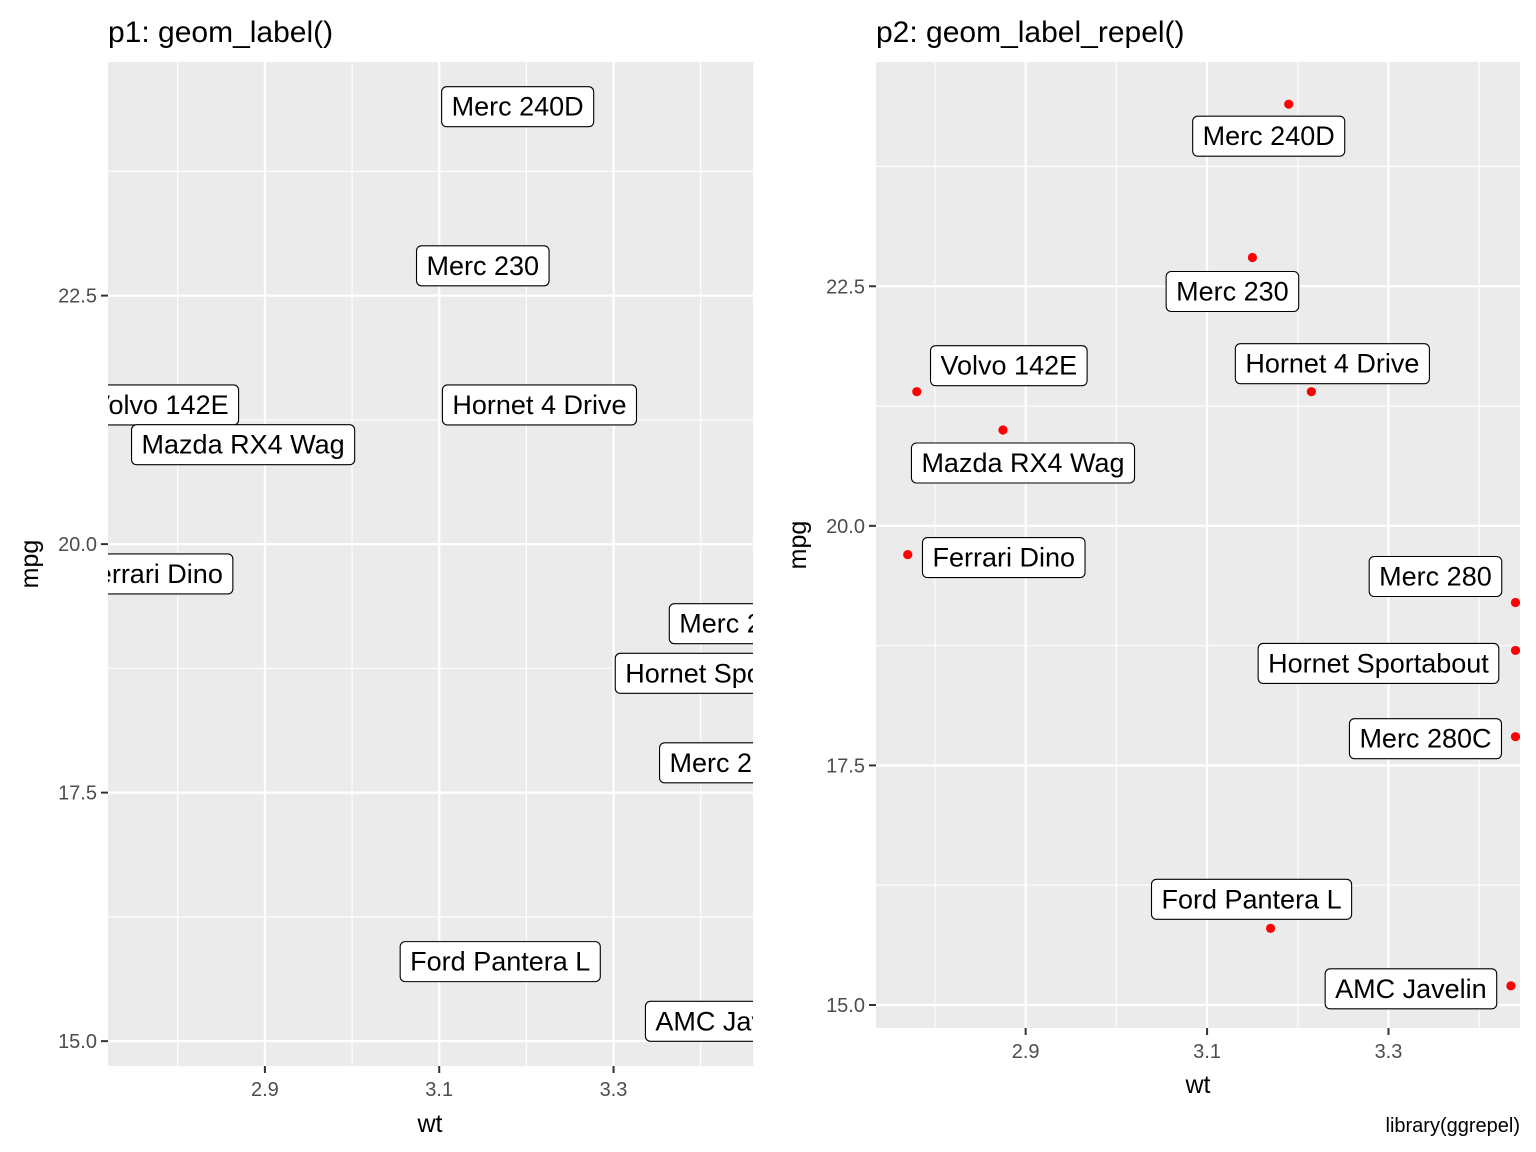 The image size is (1536, 1152). I want to click on plot-title: p1: geom_label(), so click(220, 32).